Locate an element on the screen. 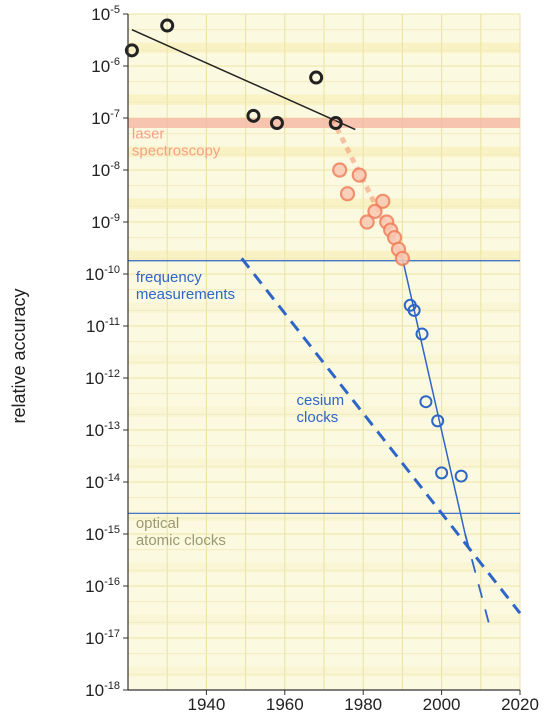 The height and width of the screenshot is (718, 550). annotation-line: cesium is located at coordinates (321, 400).